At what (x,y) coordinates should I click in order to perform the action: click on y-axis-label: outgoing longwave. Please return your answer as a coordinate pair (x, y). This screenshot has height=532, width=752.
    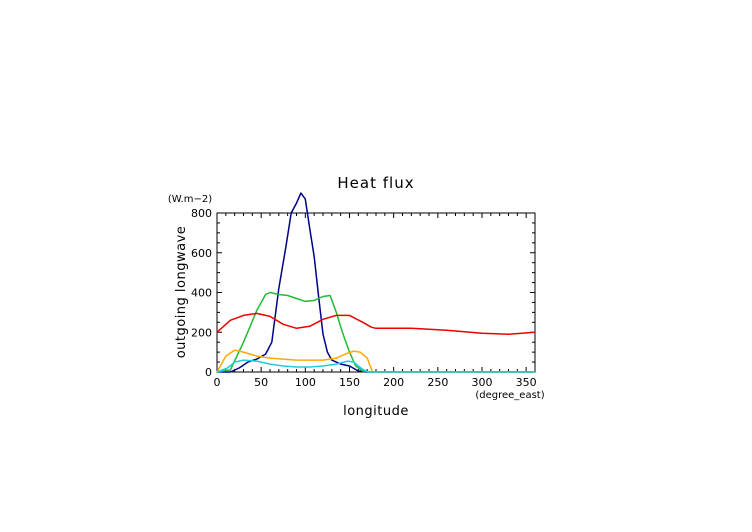
    Looking at the image, I should click on (181, 292).